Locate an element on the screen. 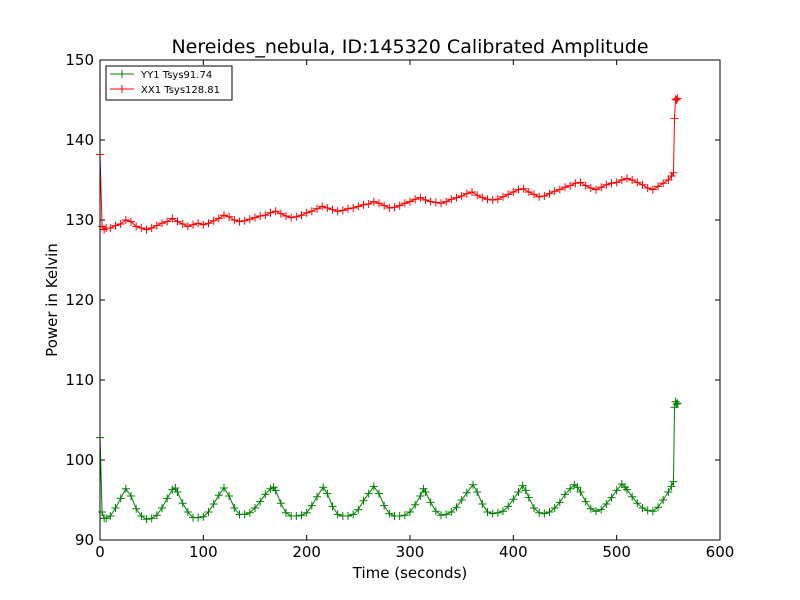 The width and height of the screenshot is (800, 600). legend-label: YY1 Tsys91.74 is located at coordinates (176, 75).